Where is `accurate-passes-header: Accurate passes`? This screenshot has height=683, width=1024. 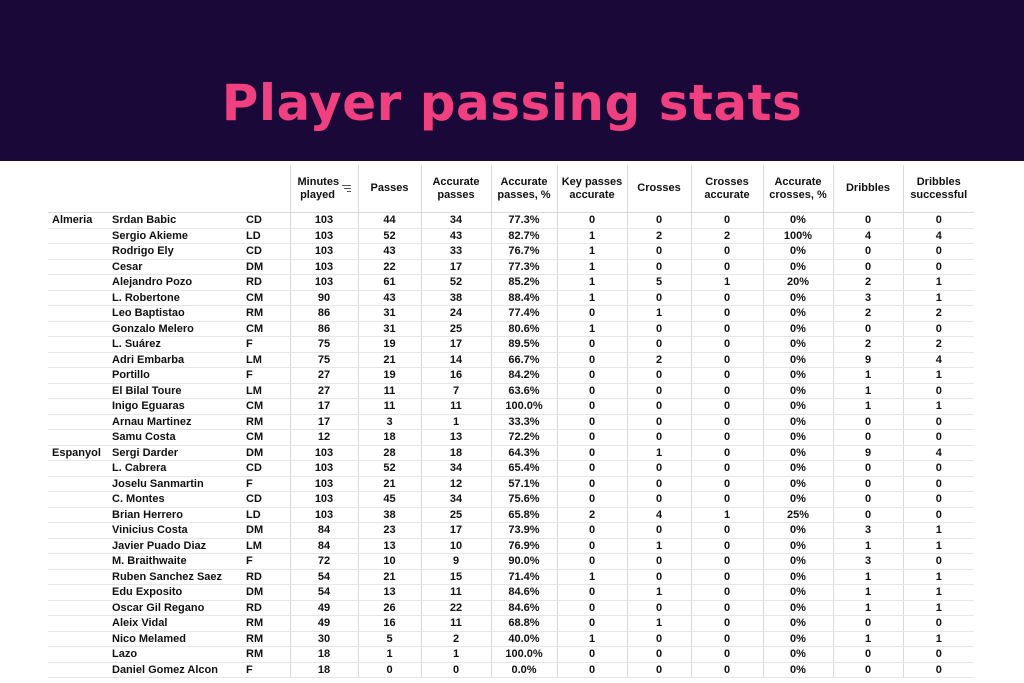 accurate-passes-header: Accurate passes is located at coordinates (455, 189).